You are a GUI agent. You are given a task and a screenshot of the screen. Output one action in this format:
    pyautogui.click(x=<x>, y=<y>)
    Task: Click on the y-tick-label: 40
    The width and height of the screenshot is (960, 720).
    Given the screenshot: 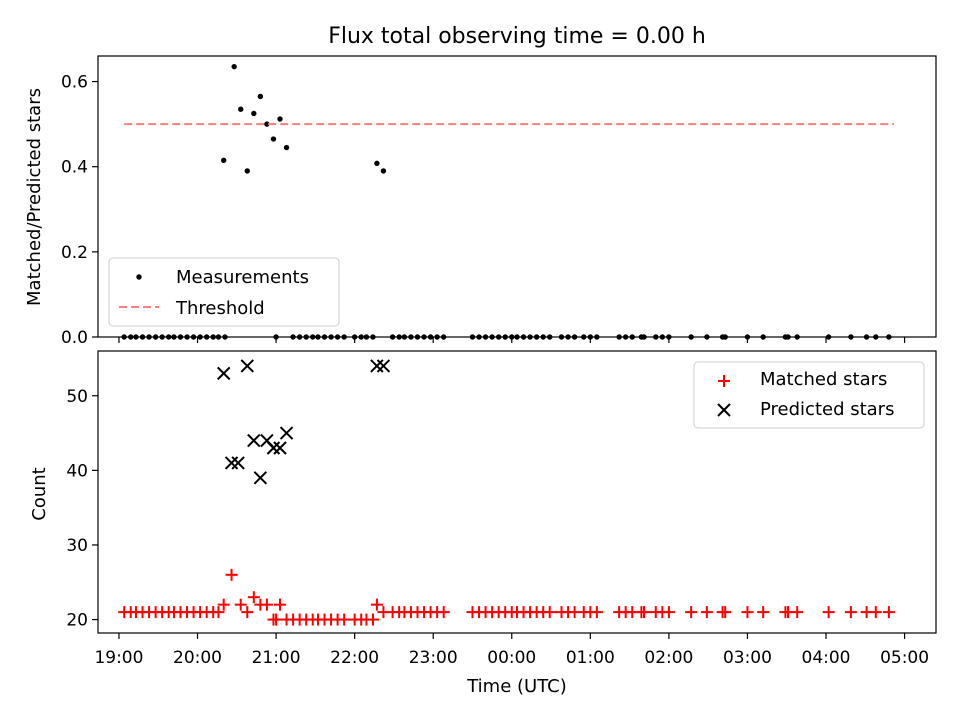 What is the action you would take?
    pyautogui.click(x=77, y=471)
    